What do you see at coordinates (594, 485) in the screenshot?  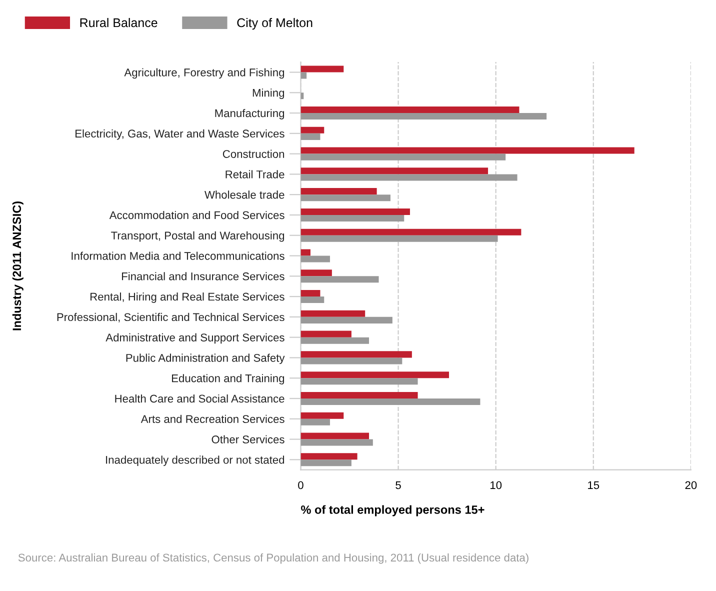 I see `x-tick-label: 15` at bounding box center [594, 485].